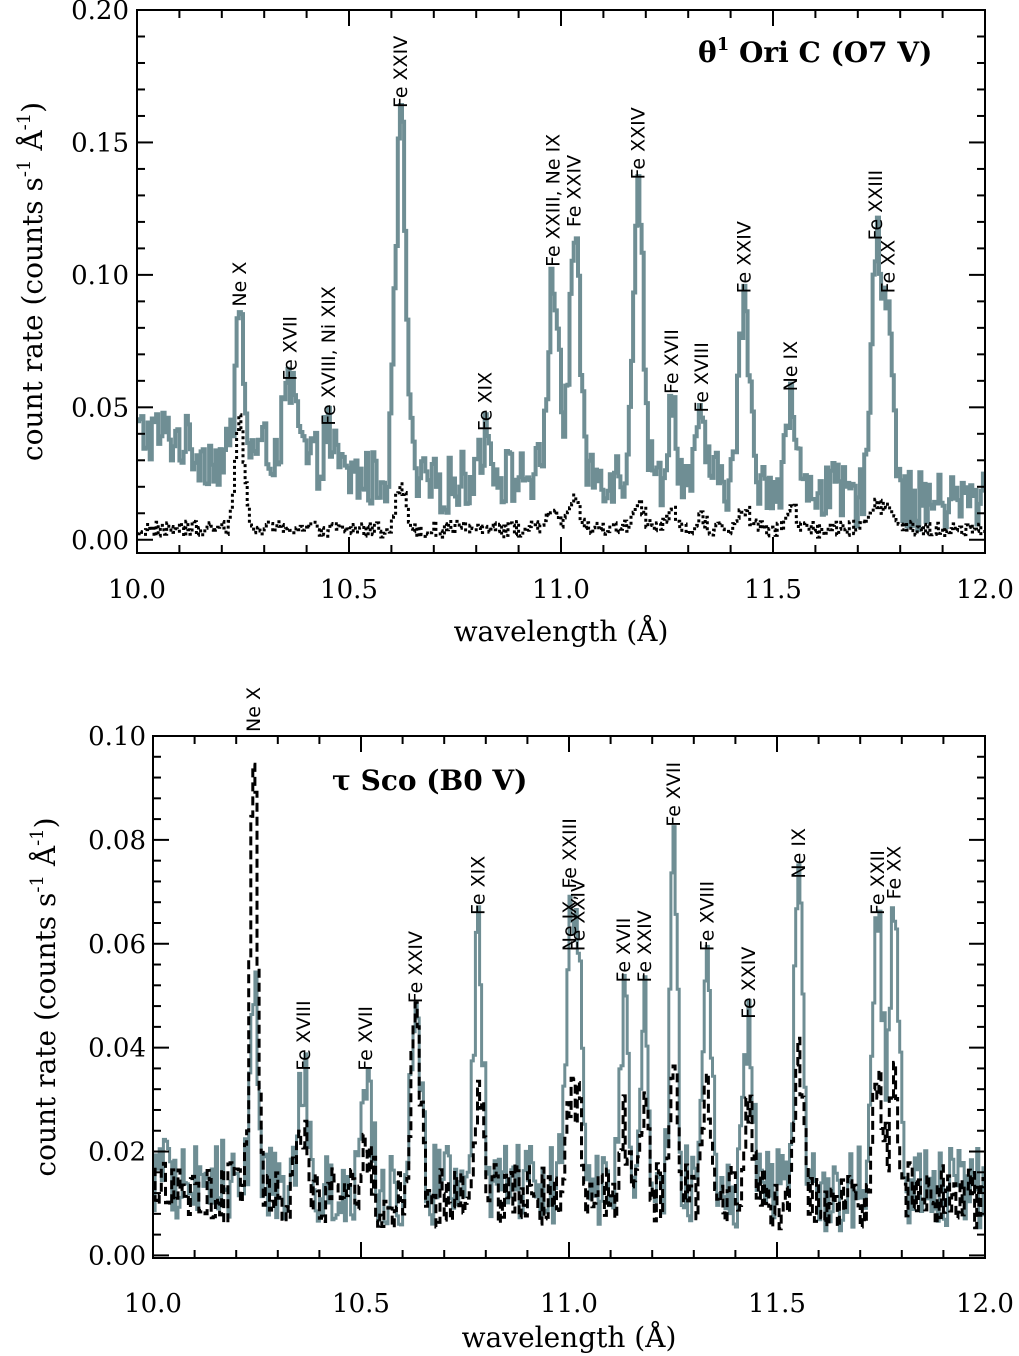 This screenshot has height=1356, width=1019. Describe the element at coordinates (100, 13) in the screenshot. I see `y-tick-label: 0.20` at that location.